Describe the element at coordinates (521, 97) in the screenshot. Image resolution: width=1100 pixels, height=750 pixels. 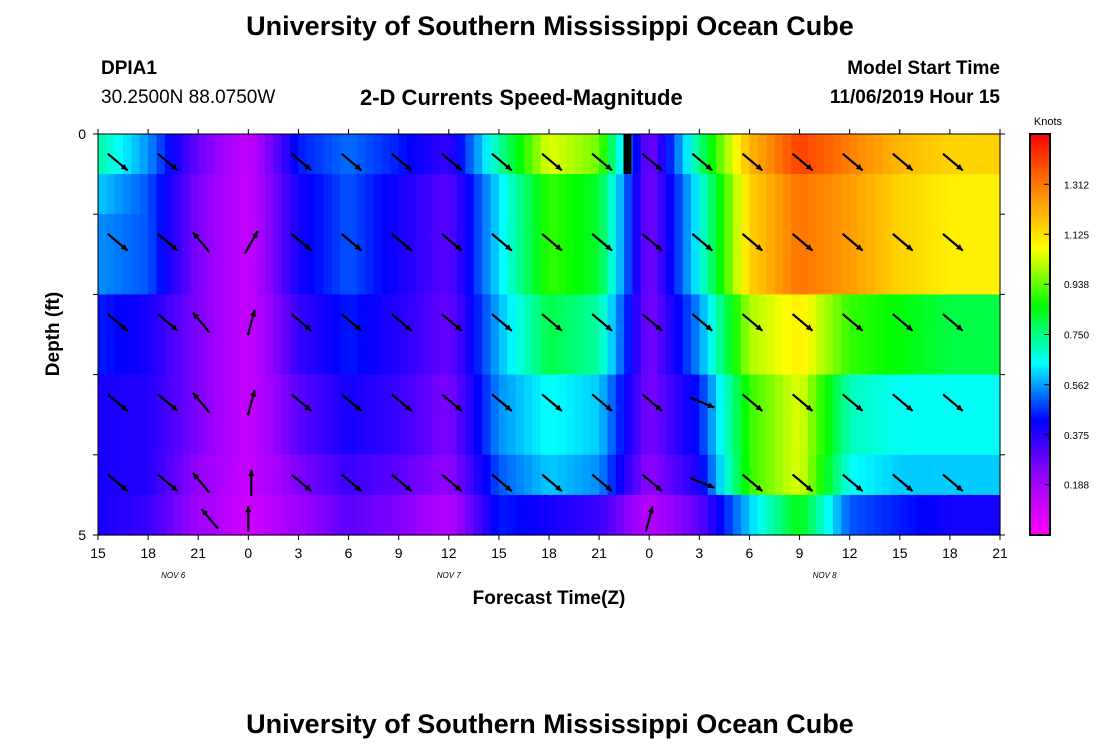
I see `plot-title: 2-D Currents Speed-Magnitude` at that location.